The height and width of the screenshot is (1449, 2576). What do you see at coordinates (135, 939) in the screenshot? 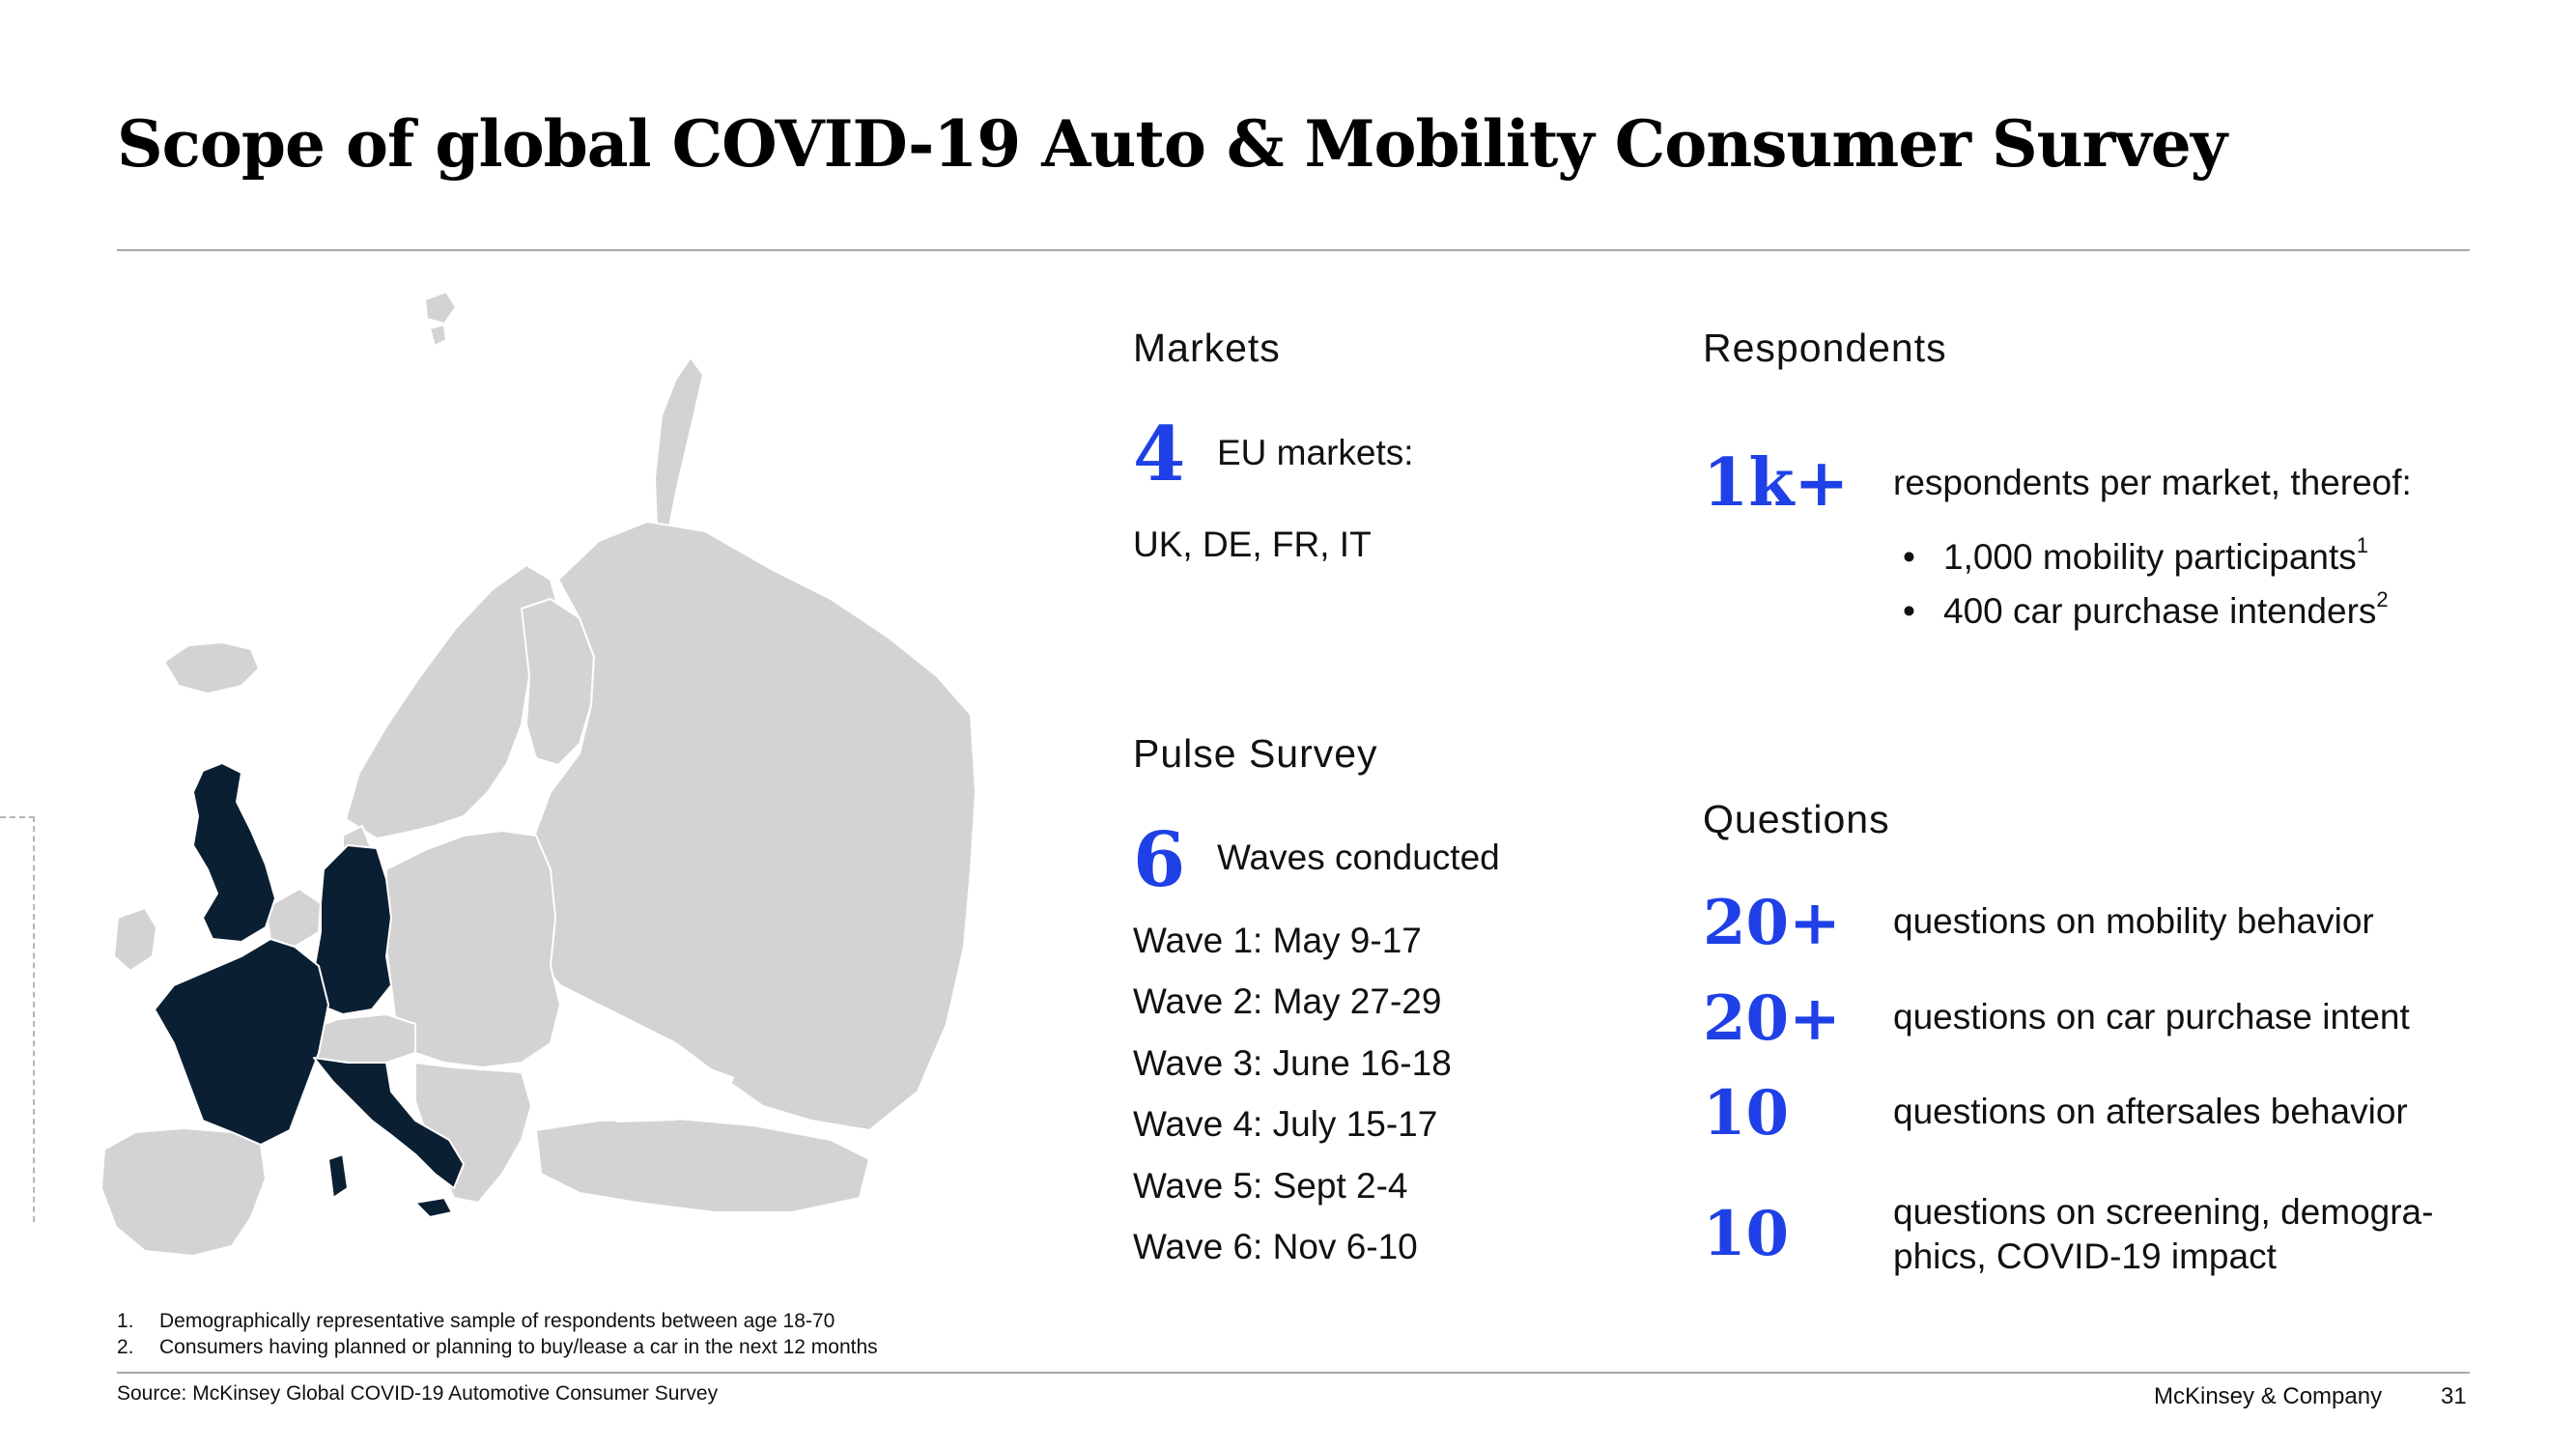
I see `map-ireland` at bounding box center [135, 939].